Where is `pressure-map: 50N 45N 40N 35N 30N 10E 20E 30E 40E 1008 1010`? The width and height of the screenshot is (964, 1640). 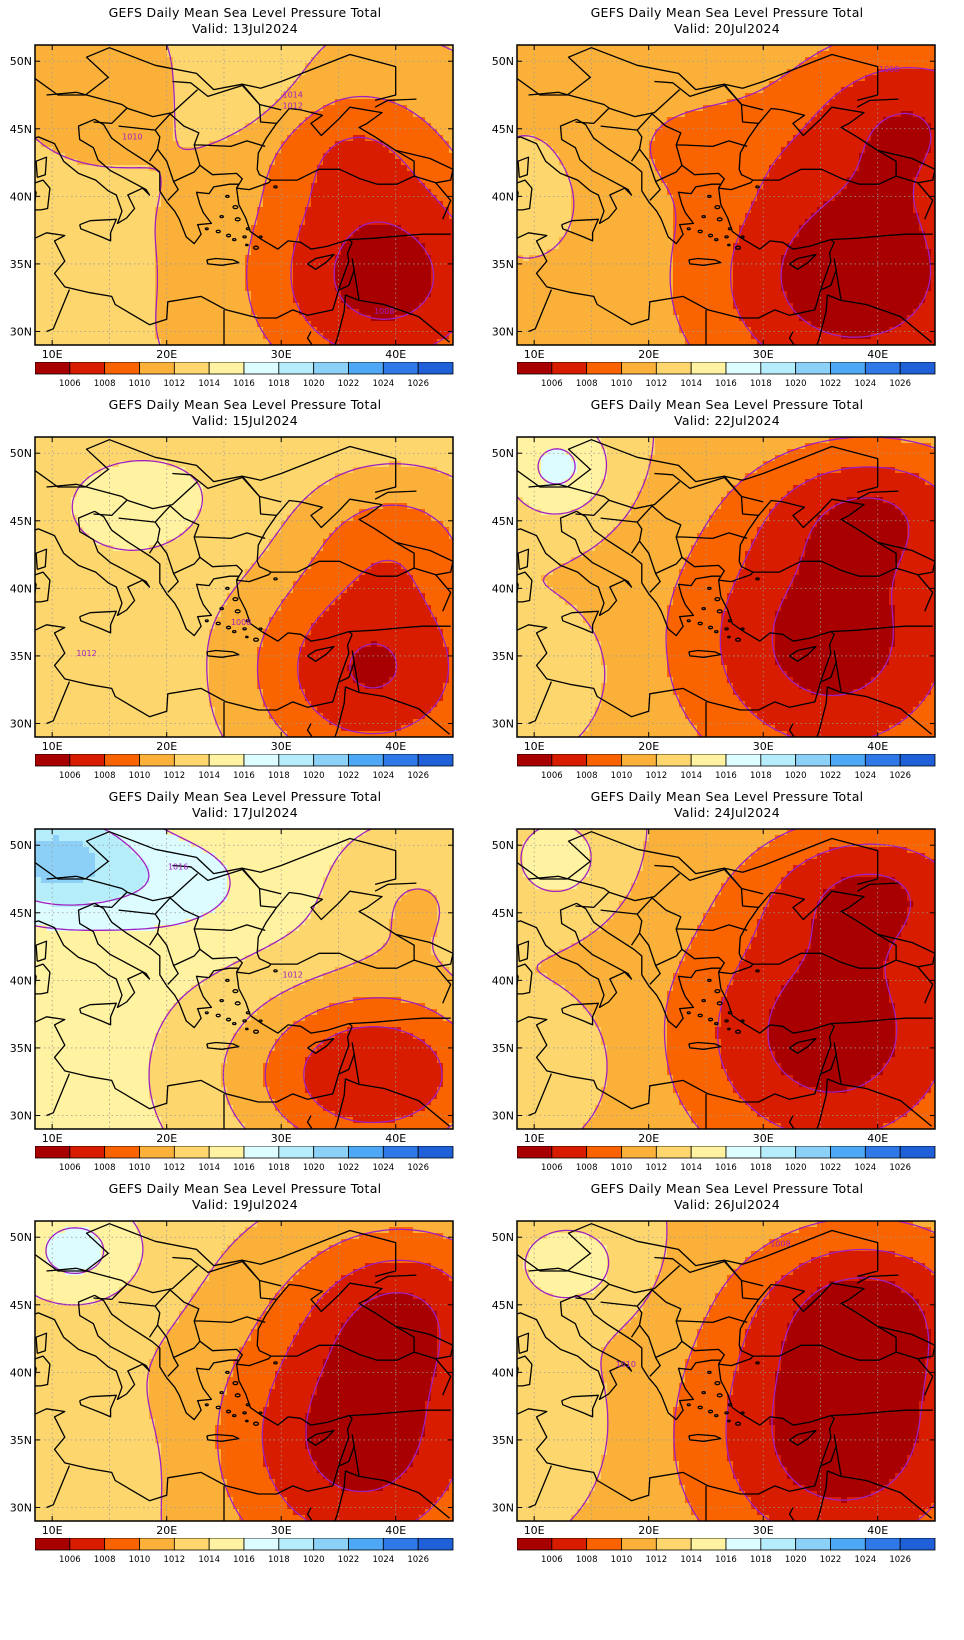 pressure-map: 50N 45N 40N 35N 30N 10E 20E 30E 40E 1008 1010 is located at coordinates (714, 1378).